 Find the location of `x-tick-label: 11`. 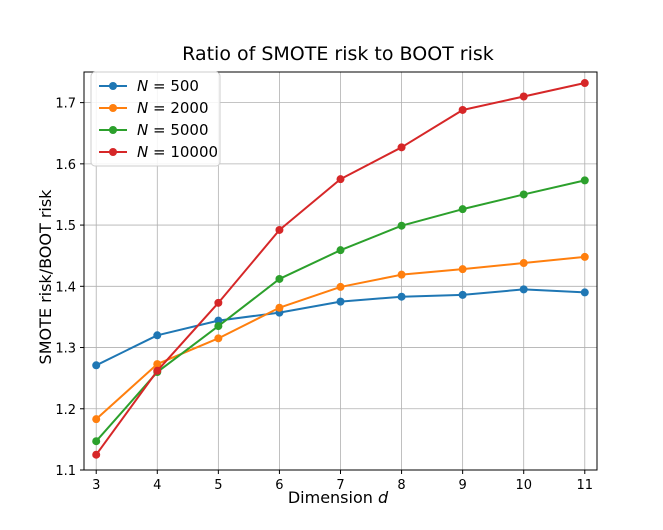

x-tick-label: 11 is located at coordinates (585, 485).